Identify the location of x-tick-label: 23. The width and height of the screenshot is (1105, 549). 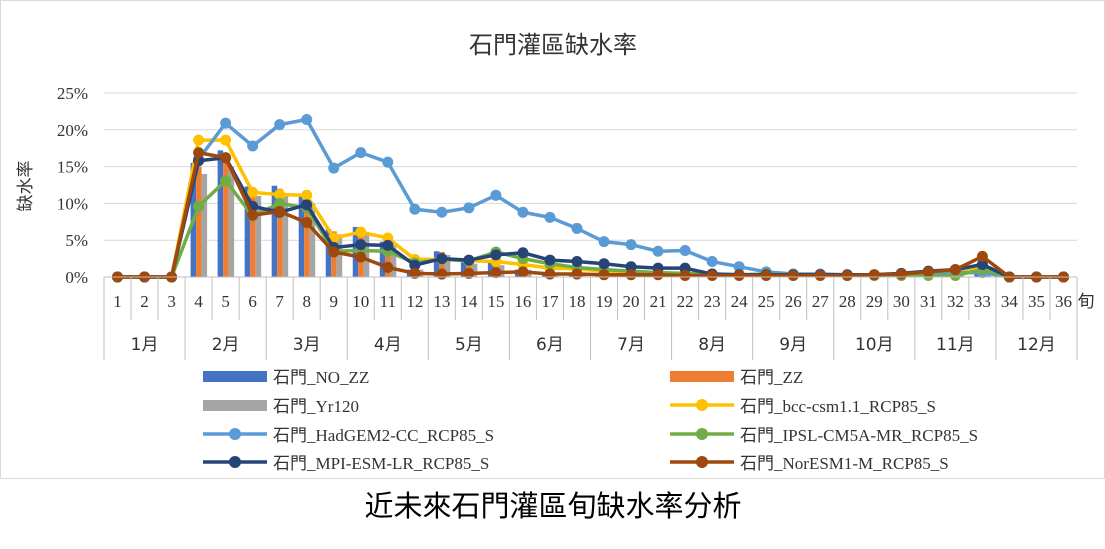
(712, 301).